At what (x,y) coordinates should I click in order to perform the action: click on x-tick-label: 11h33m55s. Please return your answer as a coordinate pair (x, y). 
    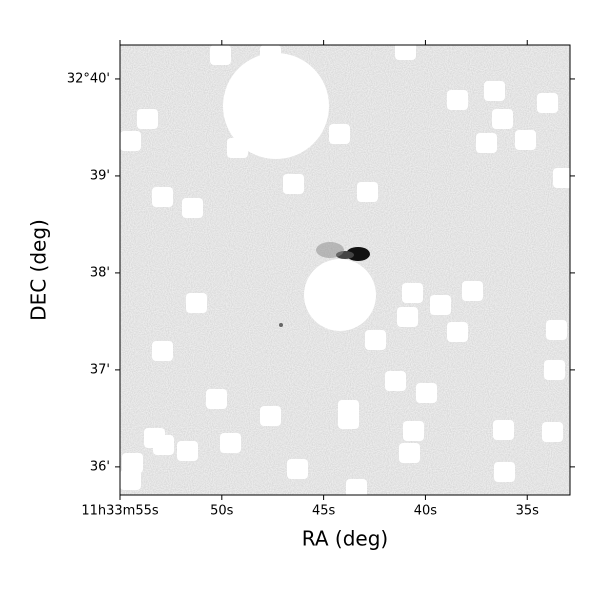
    Looking at the image, I should click on (120, 511).